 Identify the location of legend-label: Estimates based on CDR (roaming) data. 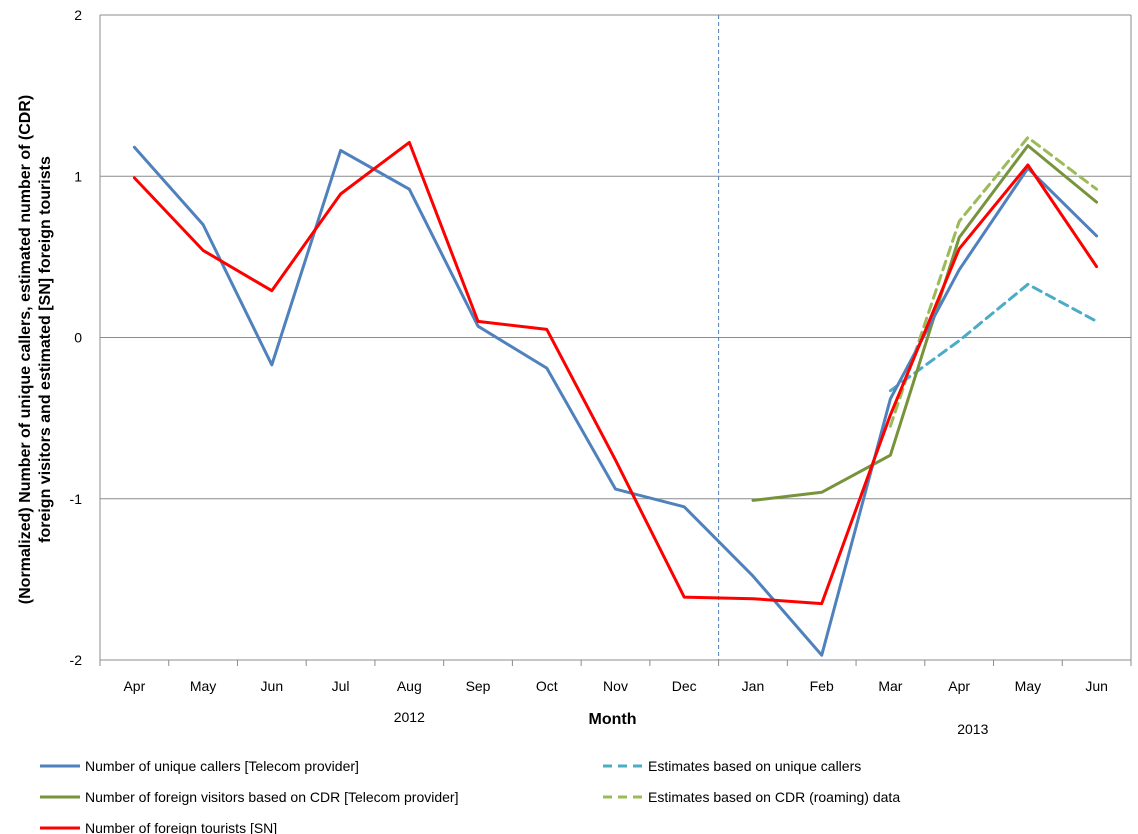
(774, 797).